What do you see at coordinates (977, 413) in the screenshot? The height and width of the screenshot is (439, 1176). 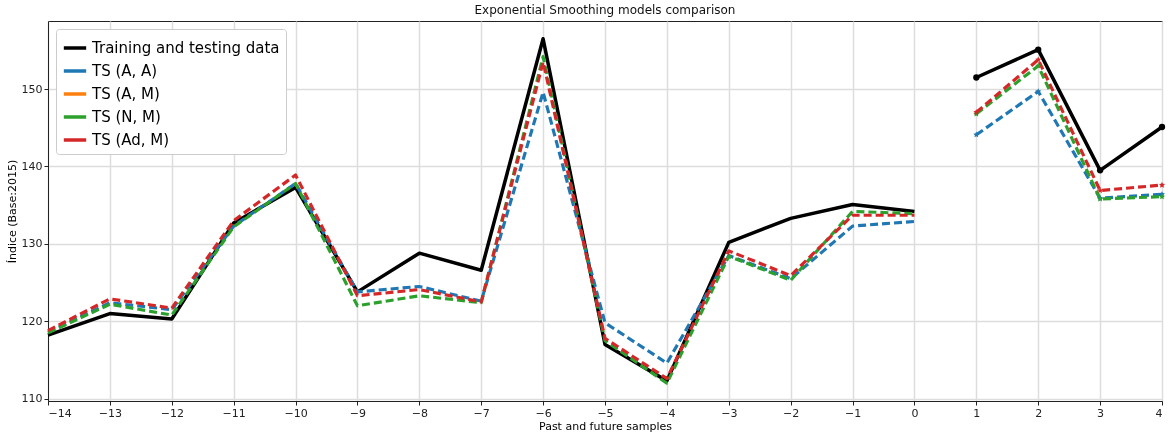 I see `x-tick-label: 1` at bounding box center [977, 413].